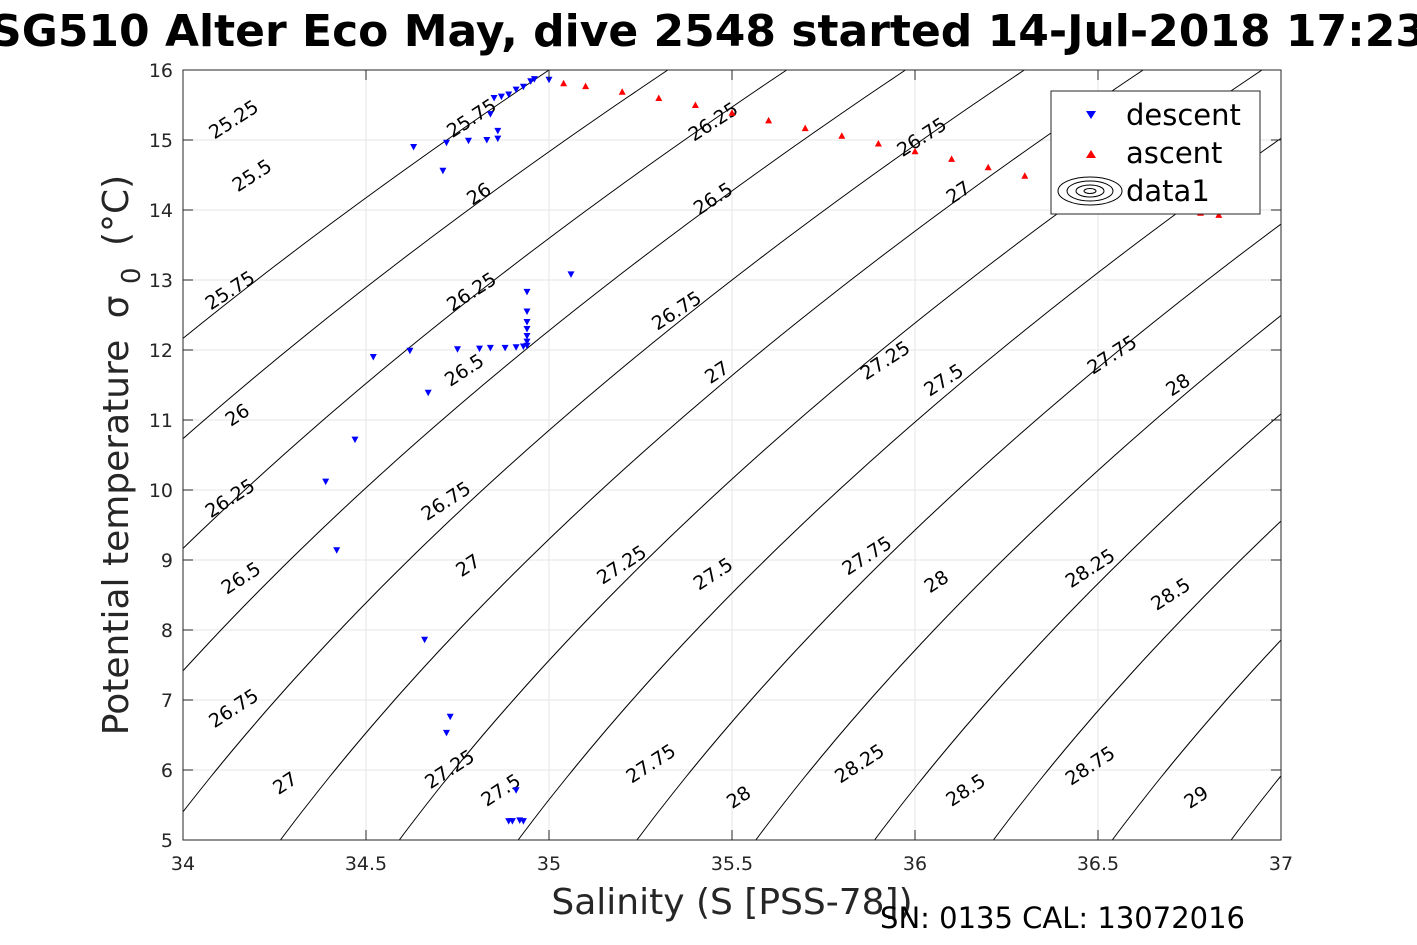  I want to click on x-axis-label: Salinity (S [PSS-78]), so click(731, 902).